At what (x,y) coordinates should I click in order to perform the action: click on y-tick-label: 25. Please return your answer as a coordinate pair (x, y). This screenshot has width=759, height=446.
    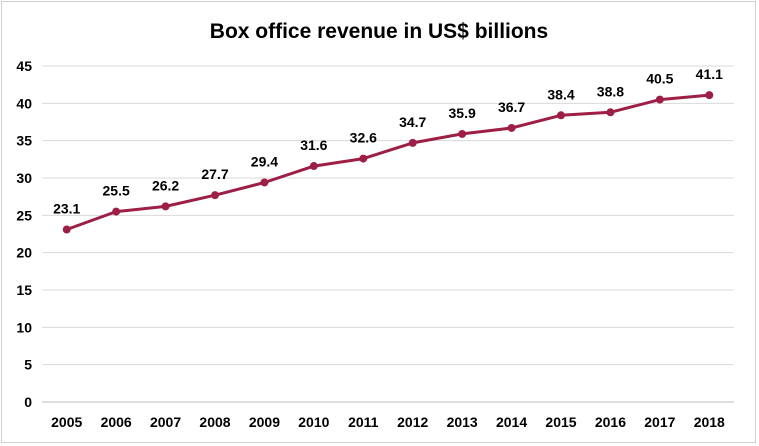
    Looking at the image, I should click on (24, 215).